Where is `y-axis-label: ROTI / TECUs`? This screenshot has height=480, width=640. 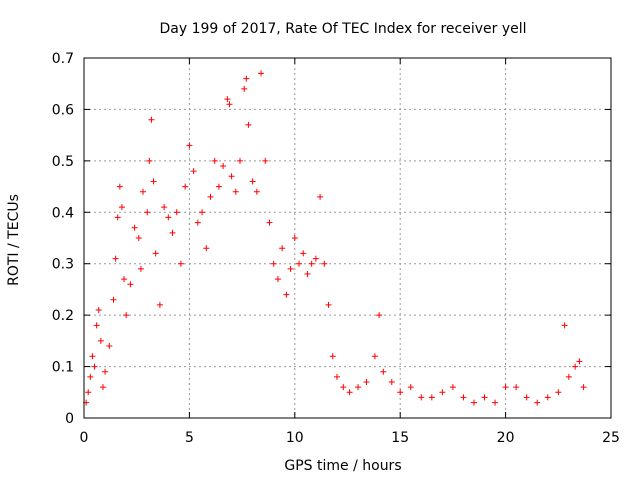
y-axis-label: ROTI / TECUs is located at coordinates (14, 240).